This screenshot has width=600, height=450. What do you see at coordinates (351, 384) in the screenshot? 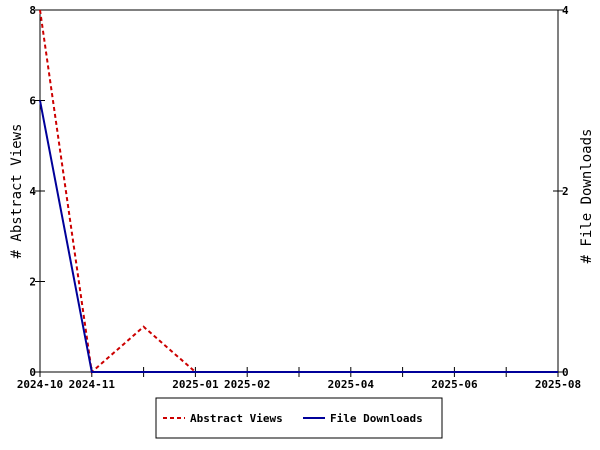
I see `x-tick-label: 2025-04` at bounding box center [351, 384].